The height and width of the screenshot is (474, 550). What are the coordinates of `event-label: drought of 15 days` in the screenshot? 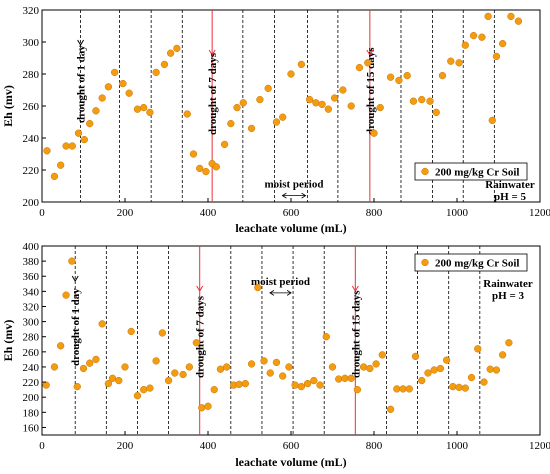 It's located at (356, 334).